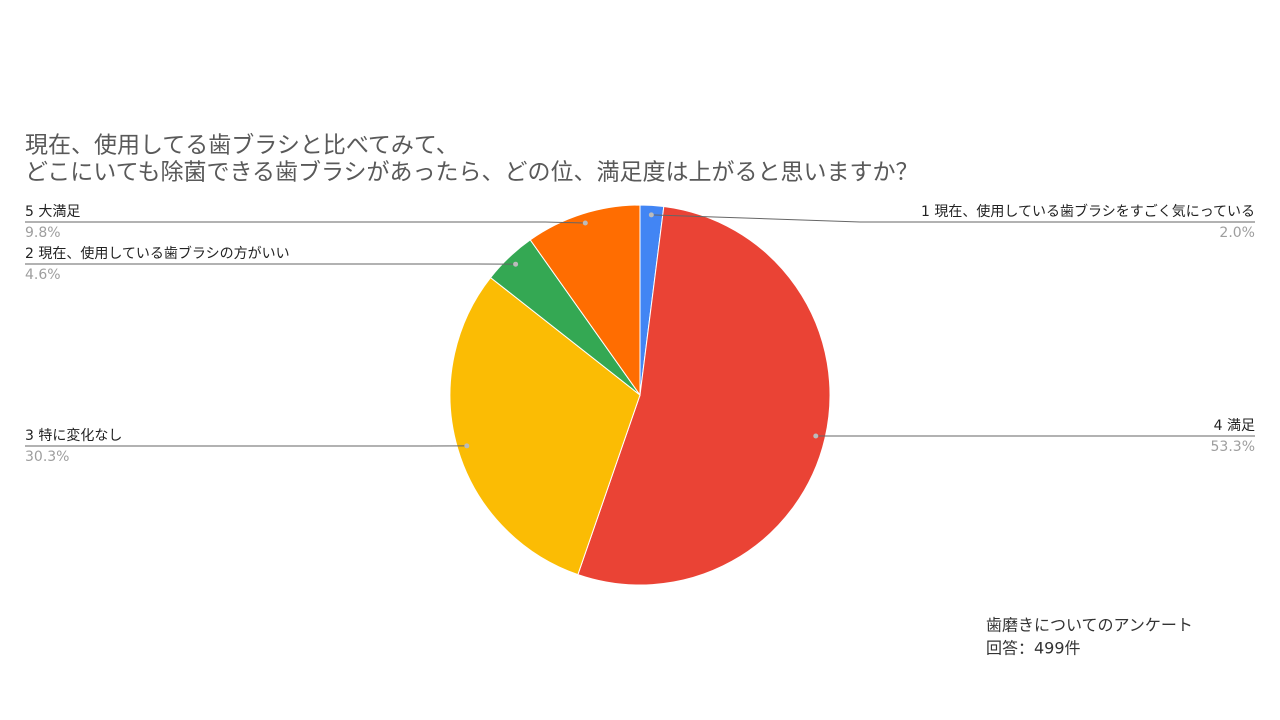 This screenshot has width=1280, height=720. Describe the element at coordinates (43, 233) in the screenshot. I see `slice-value-label: 9.8%` at that location.